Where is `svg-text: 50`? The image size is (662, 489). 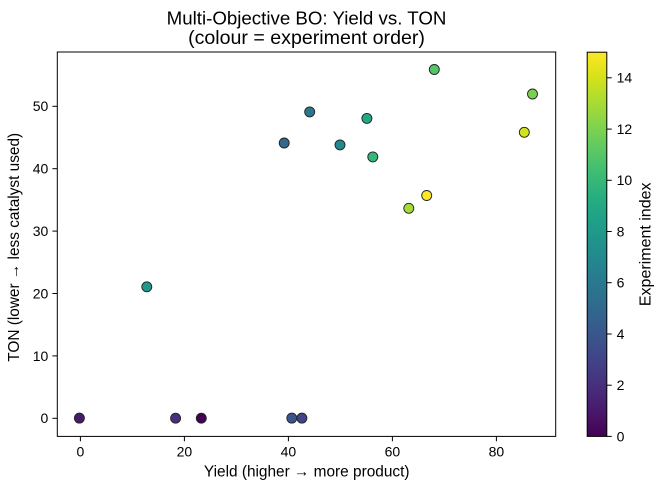 svg-text: 50 is located at coordinates (41, 106).